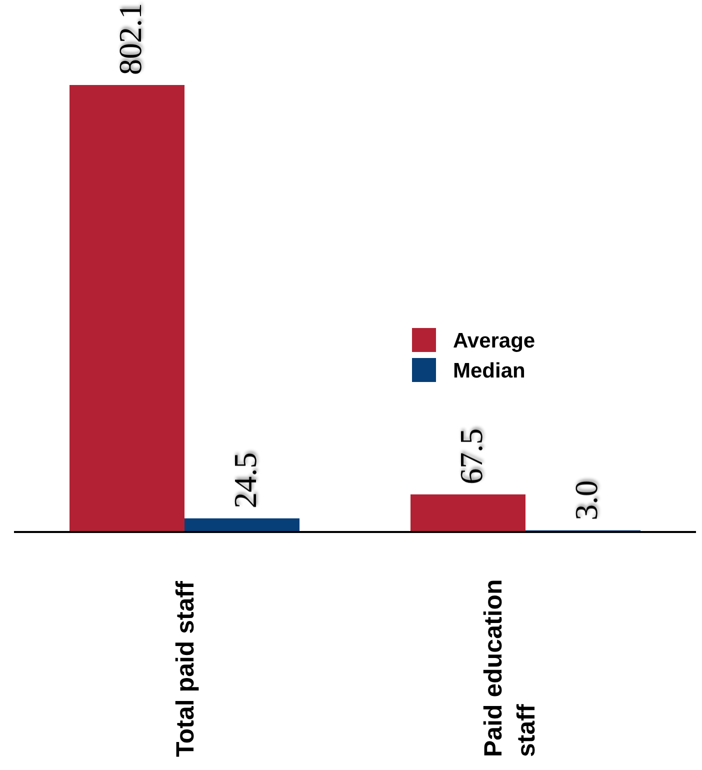 The image size is (702, 770). What do you see at coordinates (586, 500) in the screenshot?
I see `data-label: 3.0` at bounding box center [586, 500].